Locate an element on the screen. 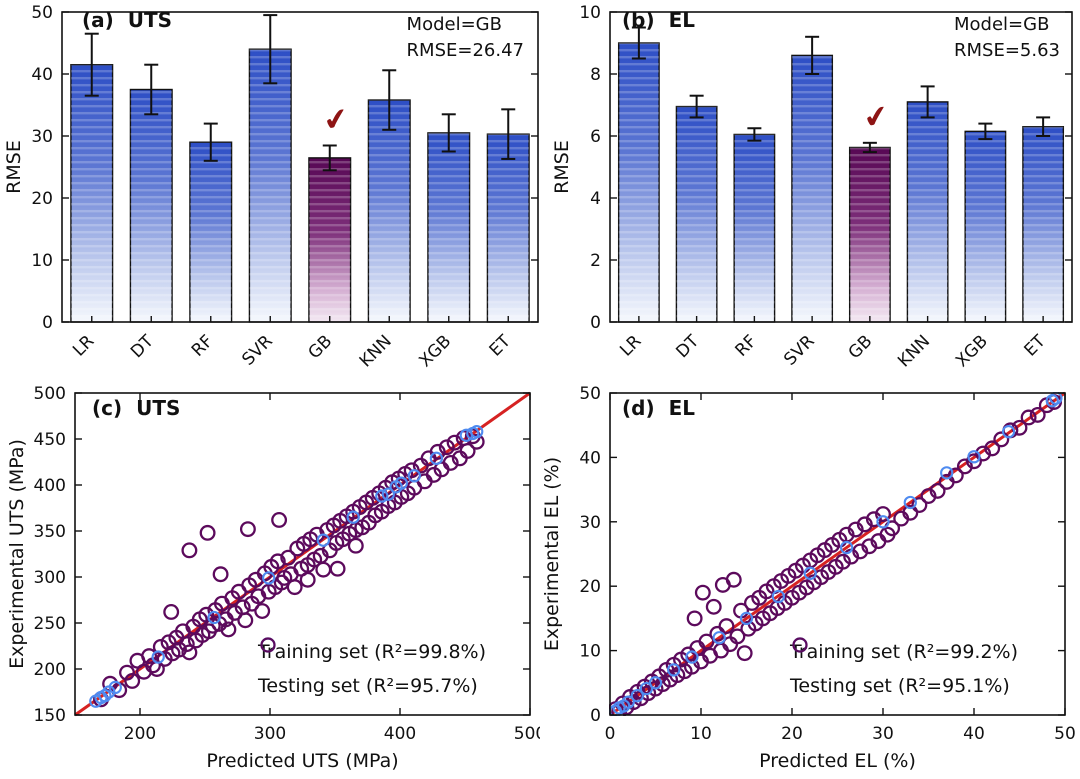  y-tick-label: 40 is located at coordinates (590, 458).